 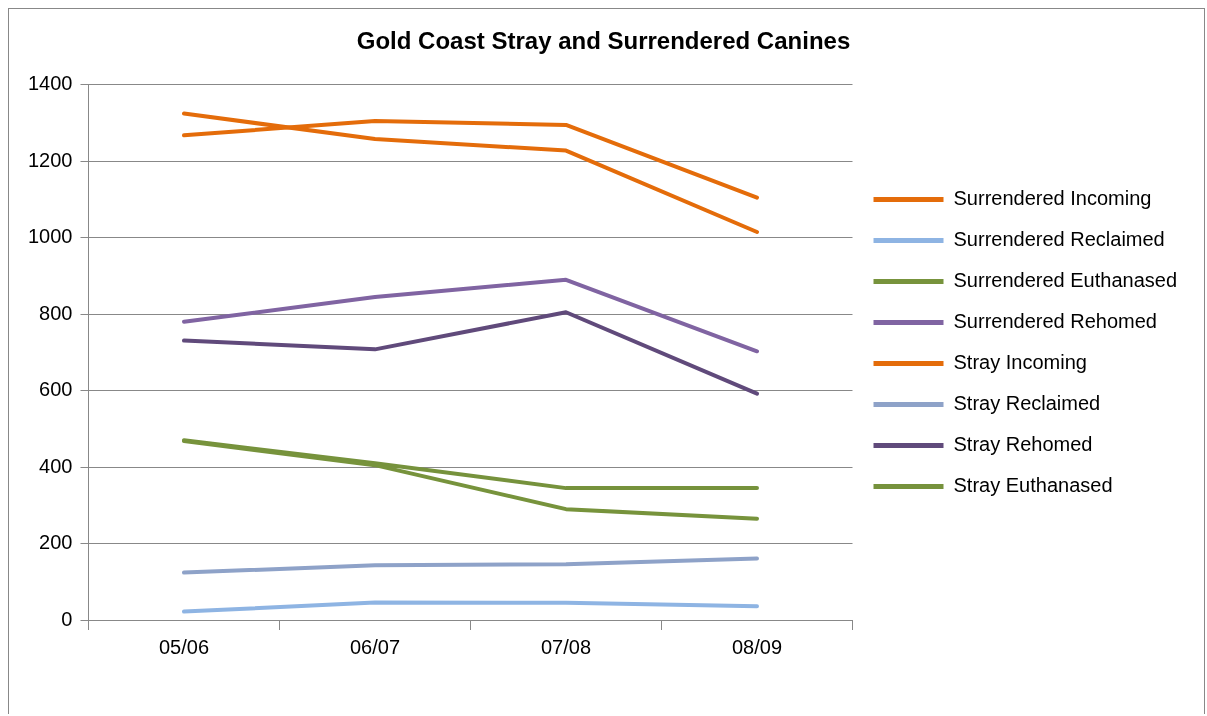 What do you see at coordinates (566, 646) in the screenshot?
I see `x-tick-label: 07/08` at bounding box center [566, 646].